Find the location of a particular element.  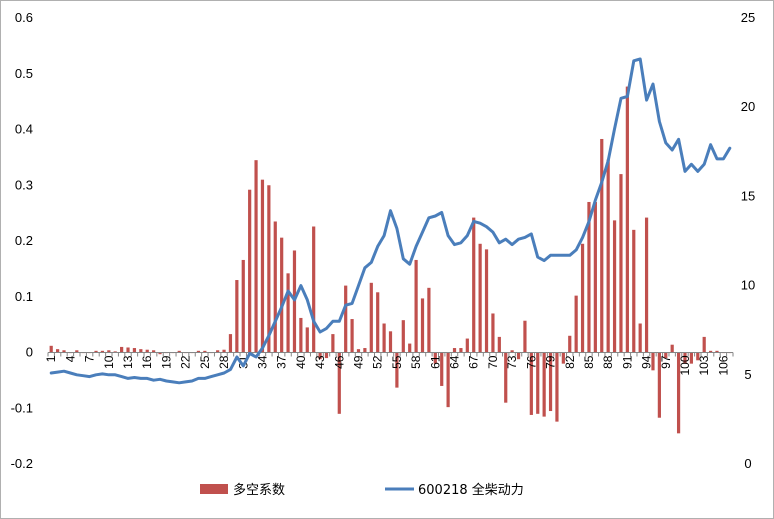

left-tick-label: -0.2 is located at coordinates (22, 463).